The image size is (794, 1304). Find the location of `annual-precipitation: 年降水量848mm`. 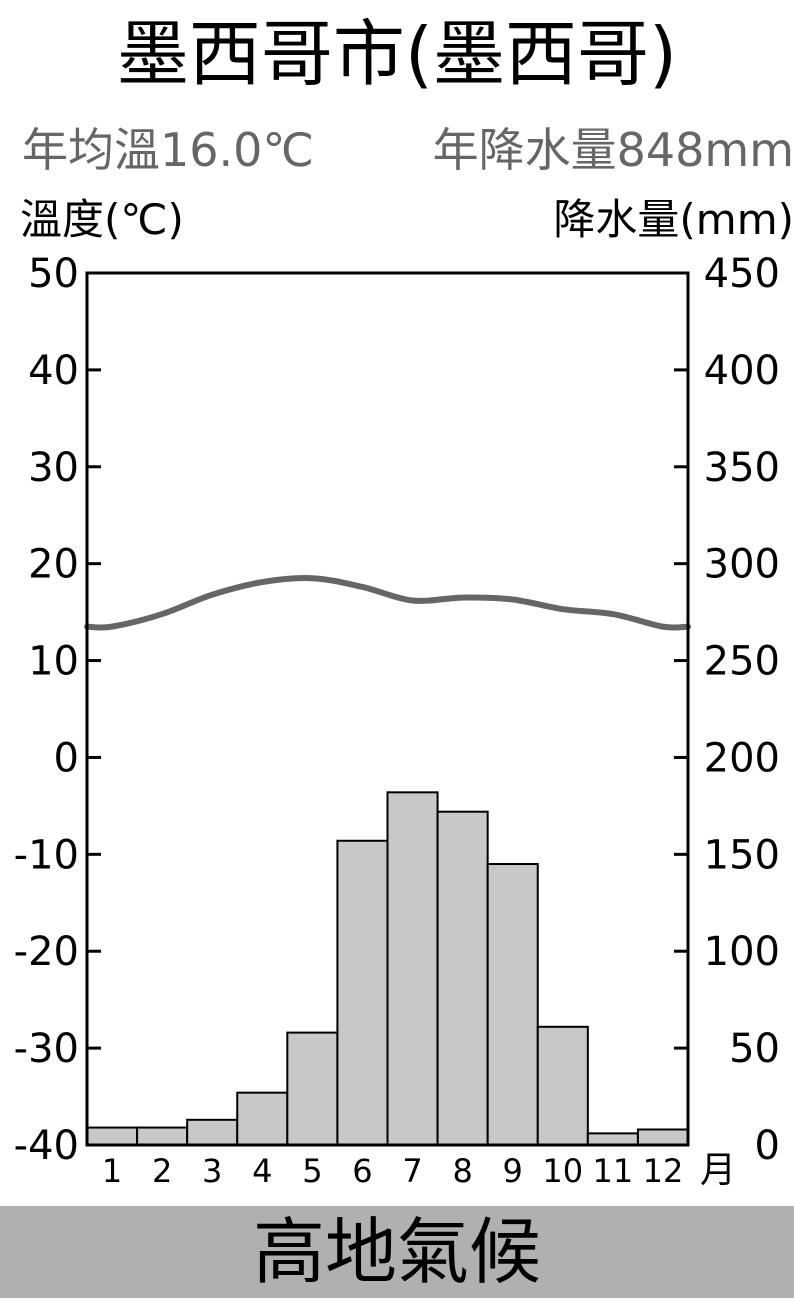

annual-precipitation: 年降水量848mm is located at coordinates (613, 150).